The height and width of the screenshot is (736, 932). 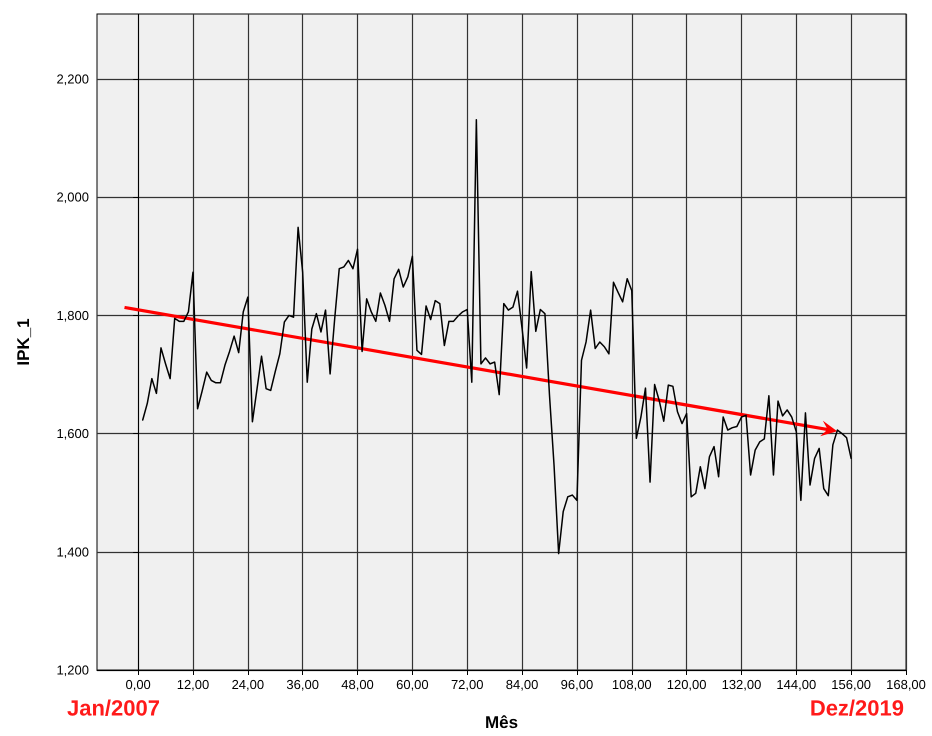 What do you see at coordinates (72, 552) in the screenshot?
I see `y-tick-label: 1,400` at bounding box center [72, 552].